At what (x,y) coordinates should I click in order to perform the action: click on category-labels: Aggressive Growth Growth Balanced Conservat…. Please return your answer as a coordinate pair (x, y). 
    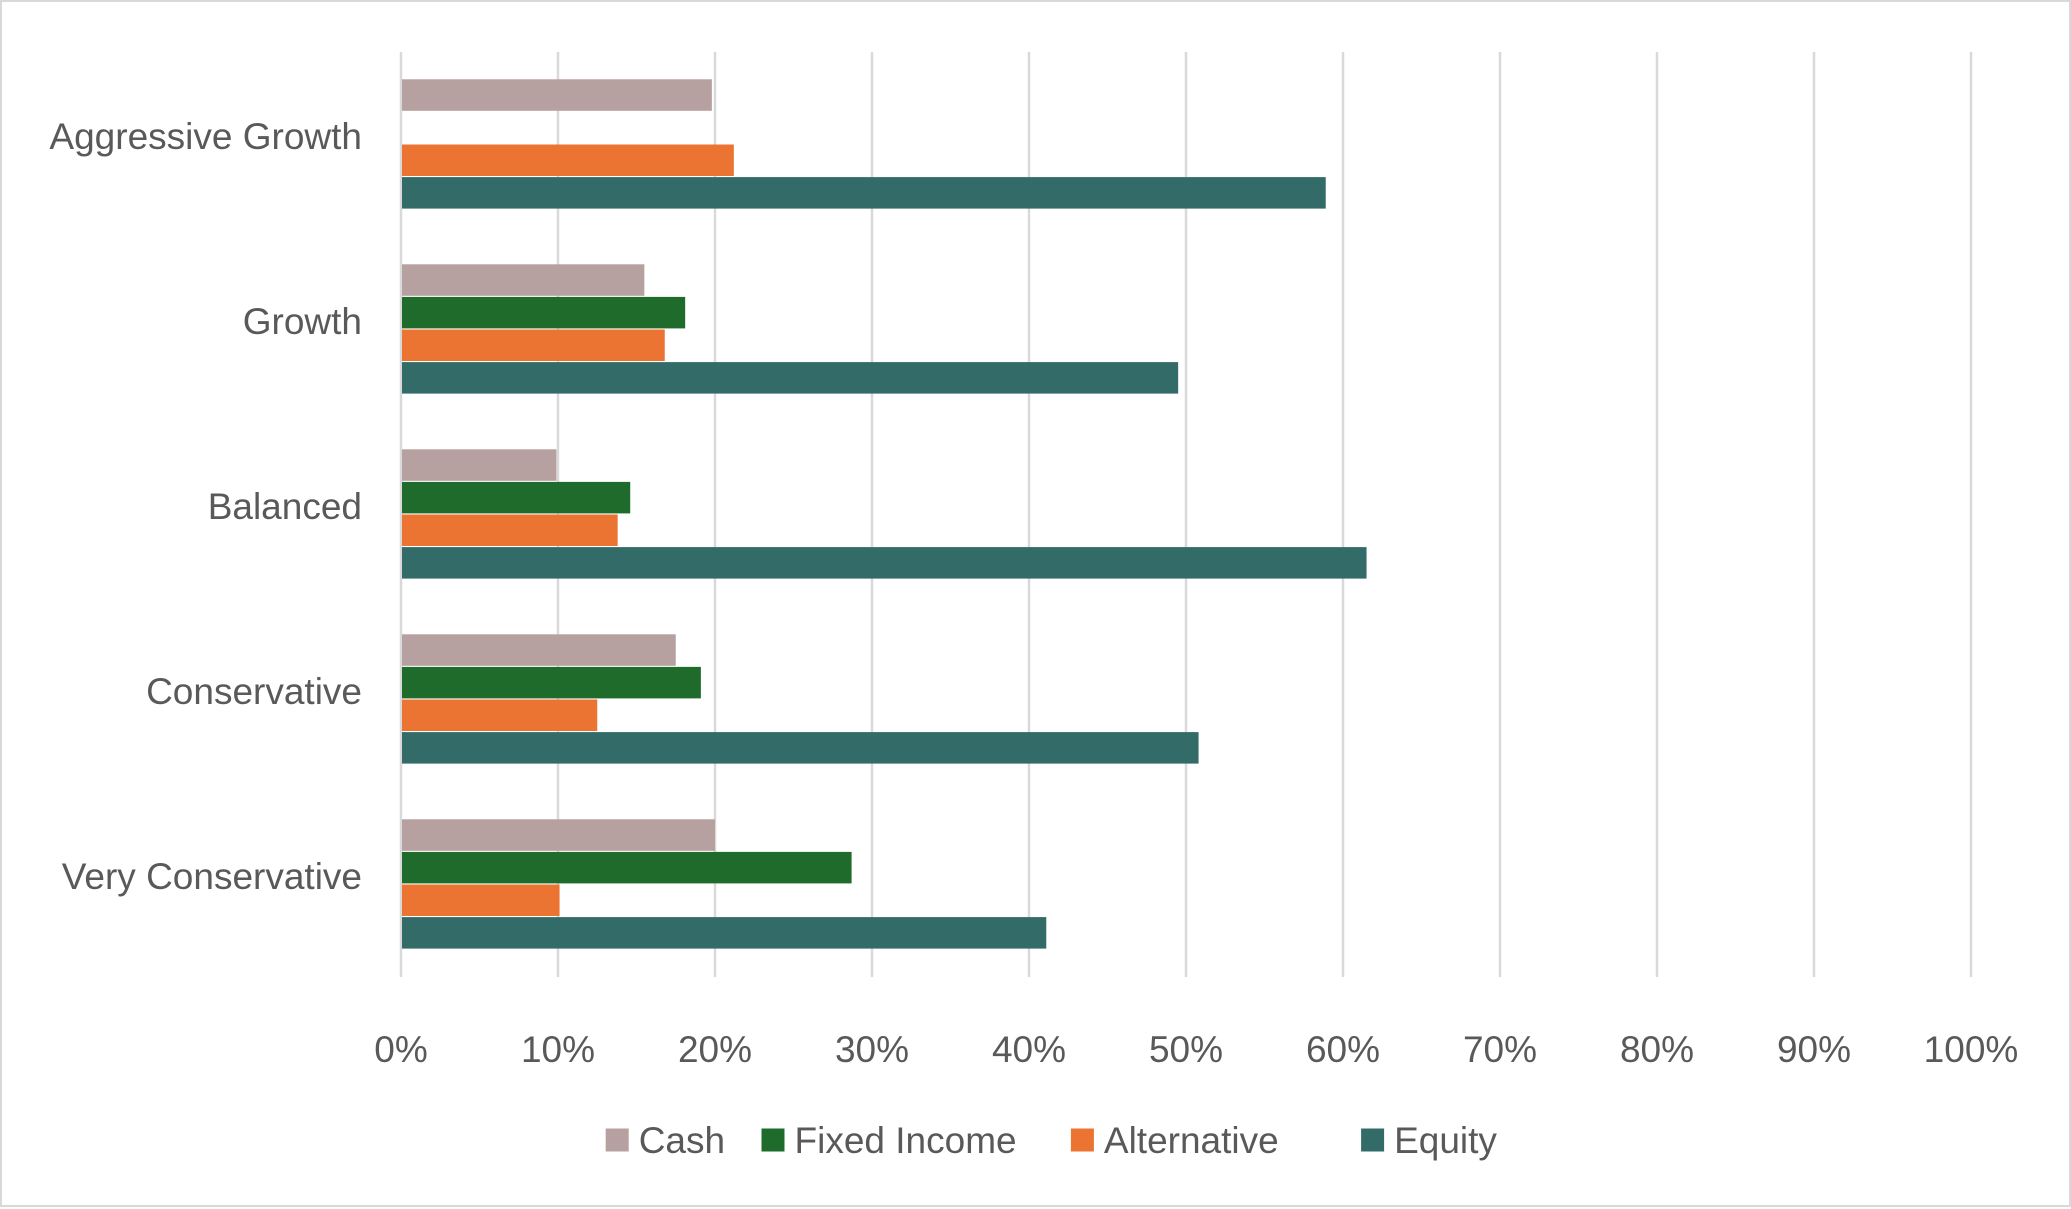
    Looking at the image, I should click on (205, 506).